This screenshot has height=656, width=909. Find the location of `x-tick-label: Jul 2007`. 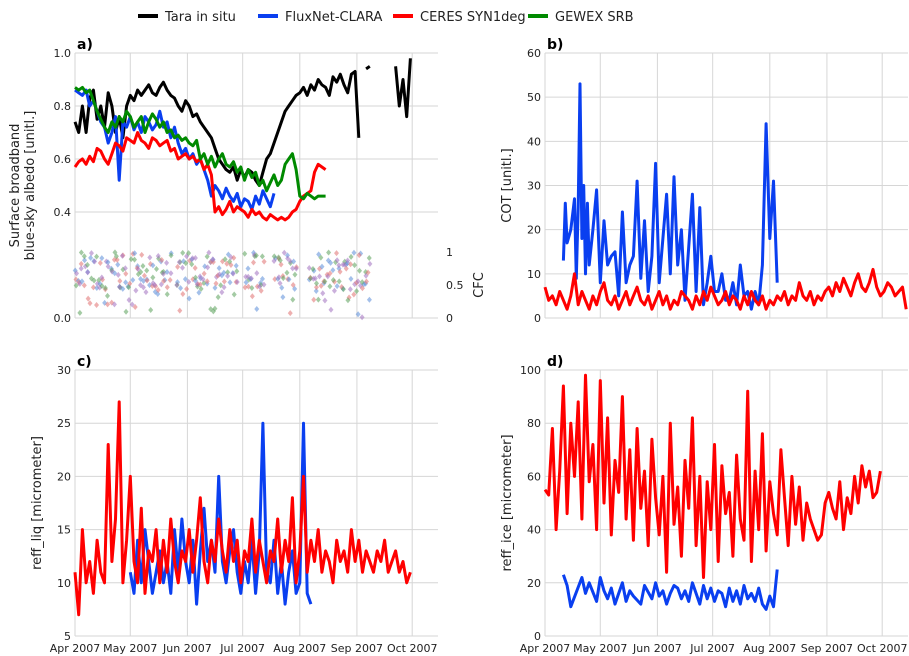

x-tick-label: Jul 2007 is located at coordinates (712, 648).